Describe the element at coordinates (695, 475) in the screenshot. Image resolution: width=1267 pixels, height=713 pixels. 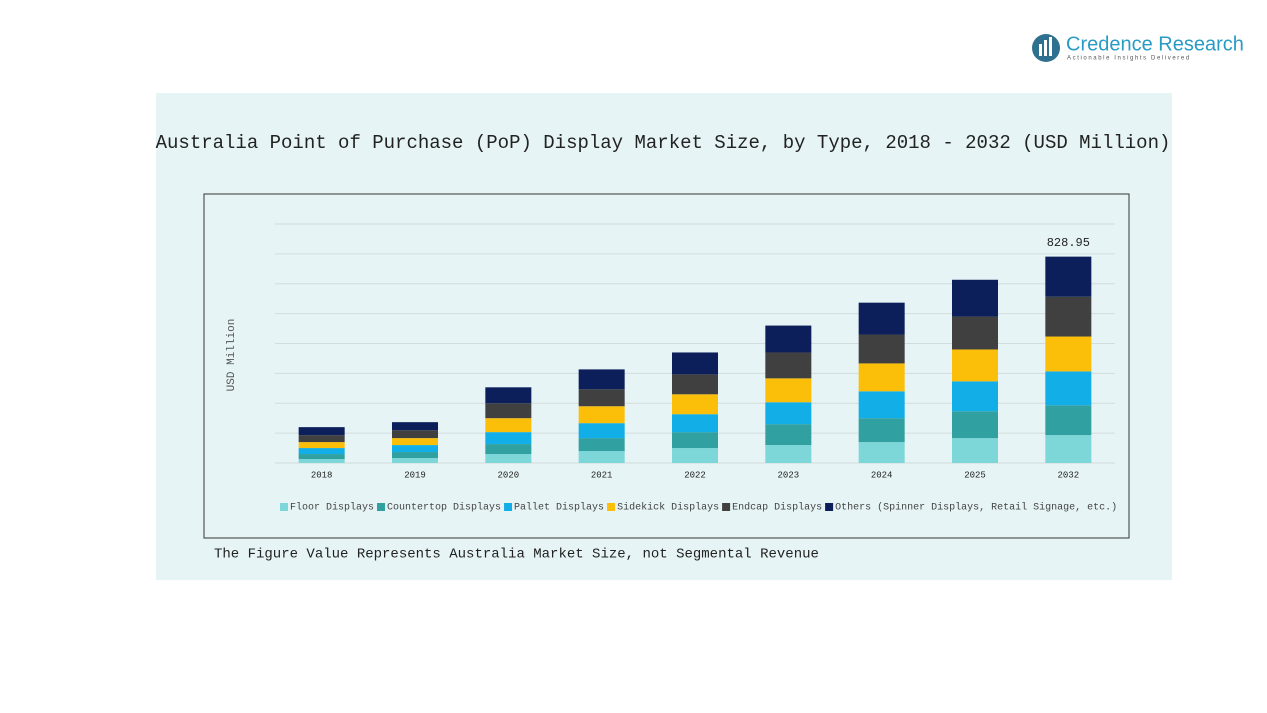
I see `x-tick-label: 2022` at that location.